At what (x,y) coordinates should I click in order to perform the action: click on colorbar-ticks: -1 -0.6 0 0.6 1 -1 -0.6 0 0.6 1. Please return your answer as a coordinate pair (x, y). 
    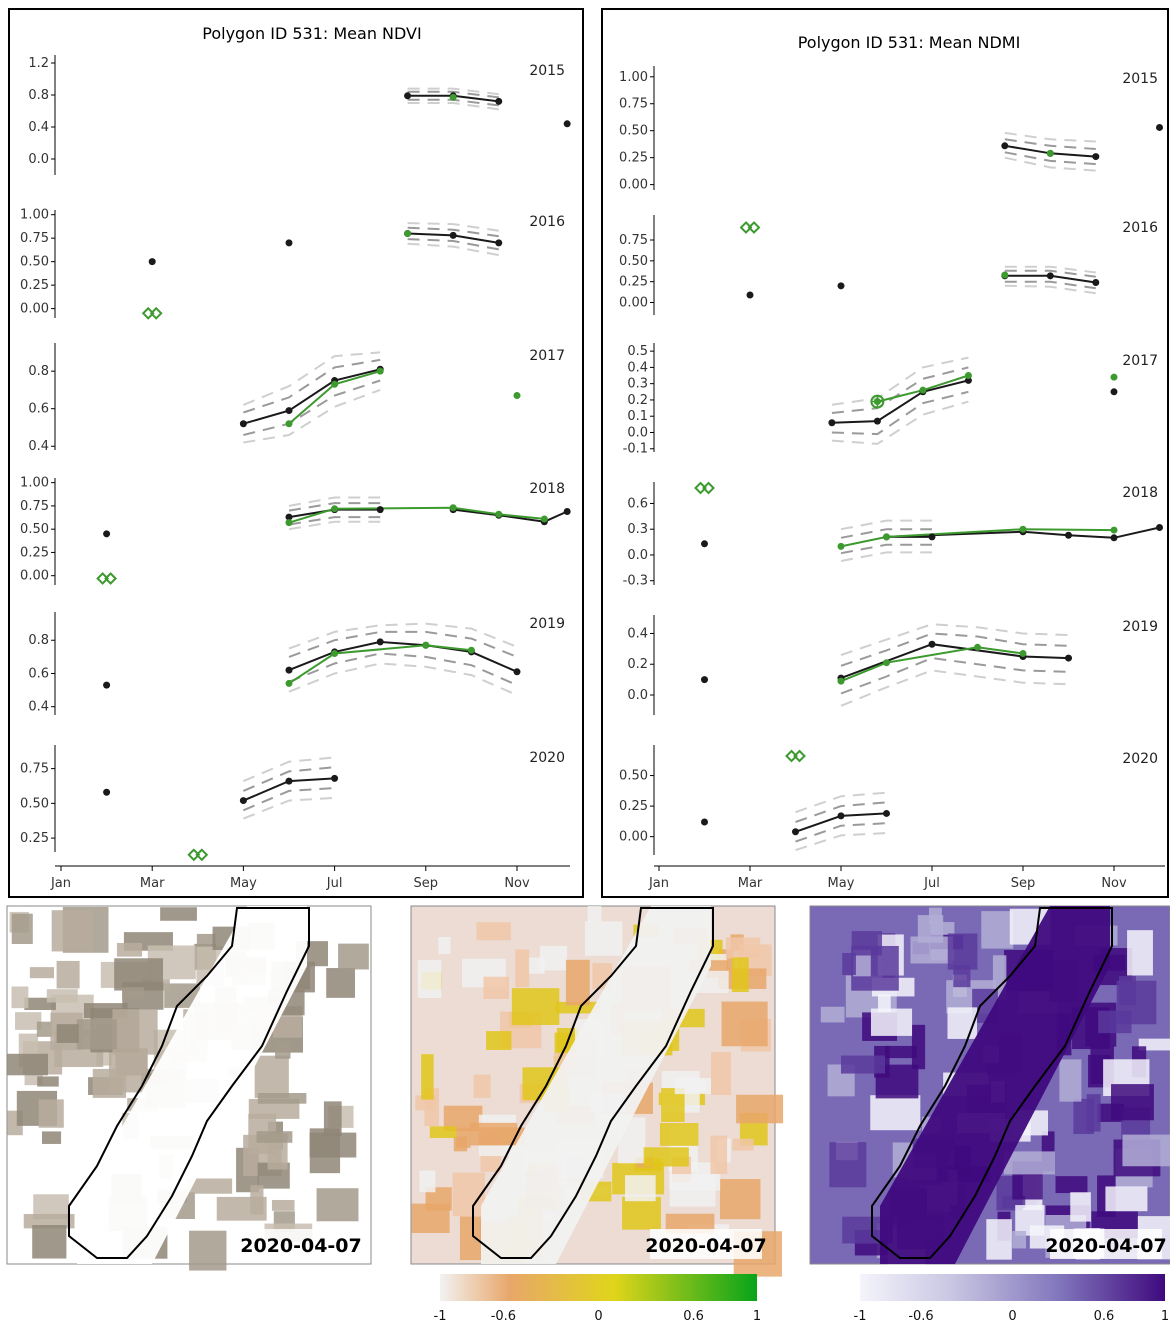
    Looking at the image, I should click on (802, 1316).